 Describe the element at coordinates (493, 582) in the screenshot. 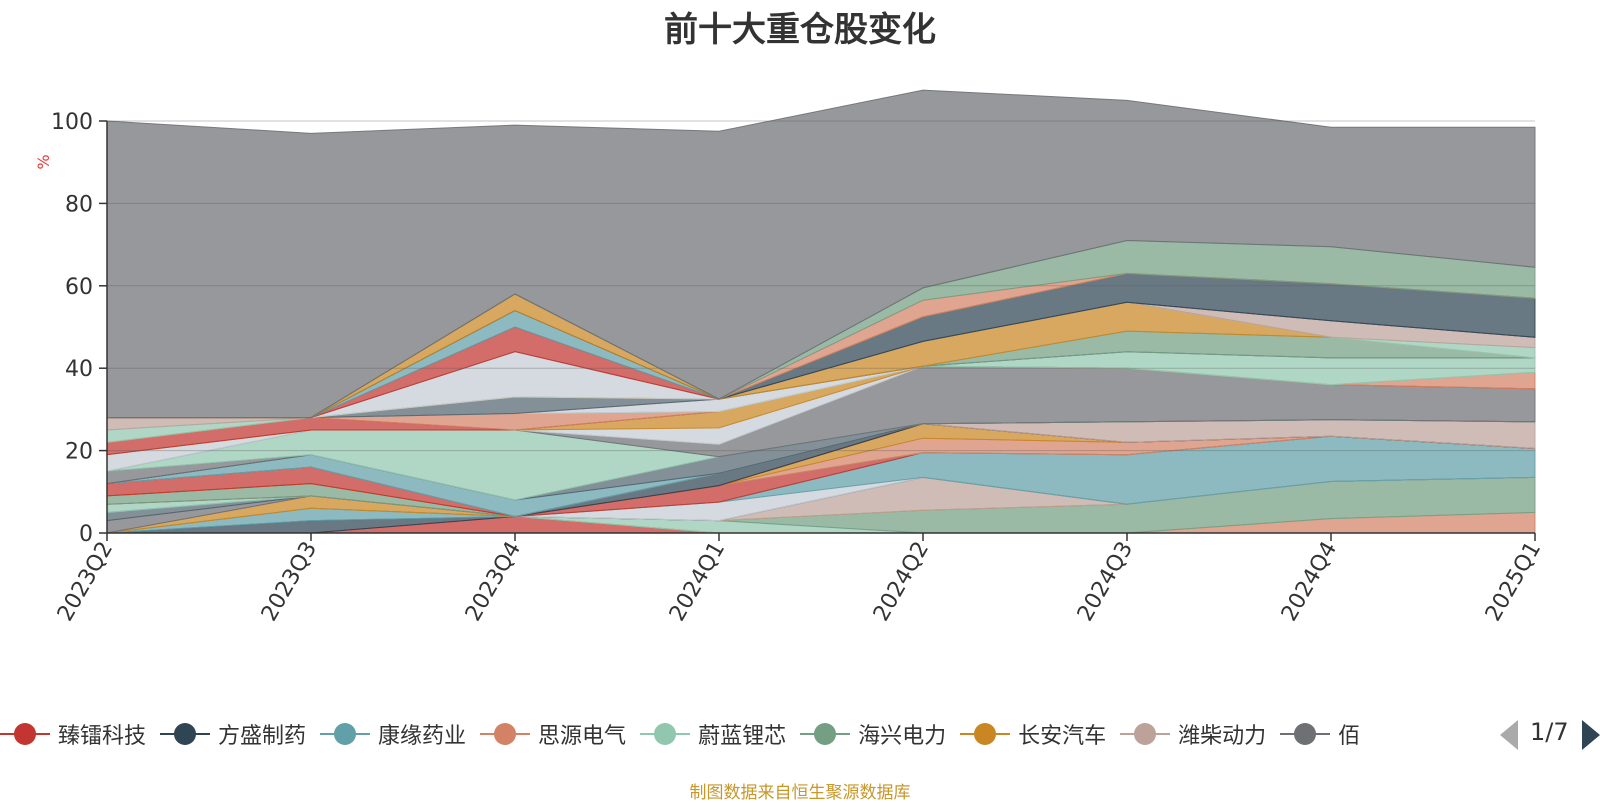

I see `x-tick-label-2: 2023Q4` at that location.